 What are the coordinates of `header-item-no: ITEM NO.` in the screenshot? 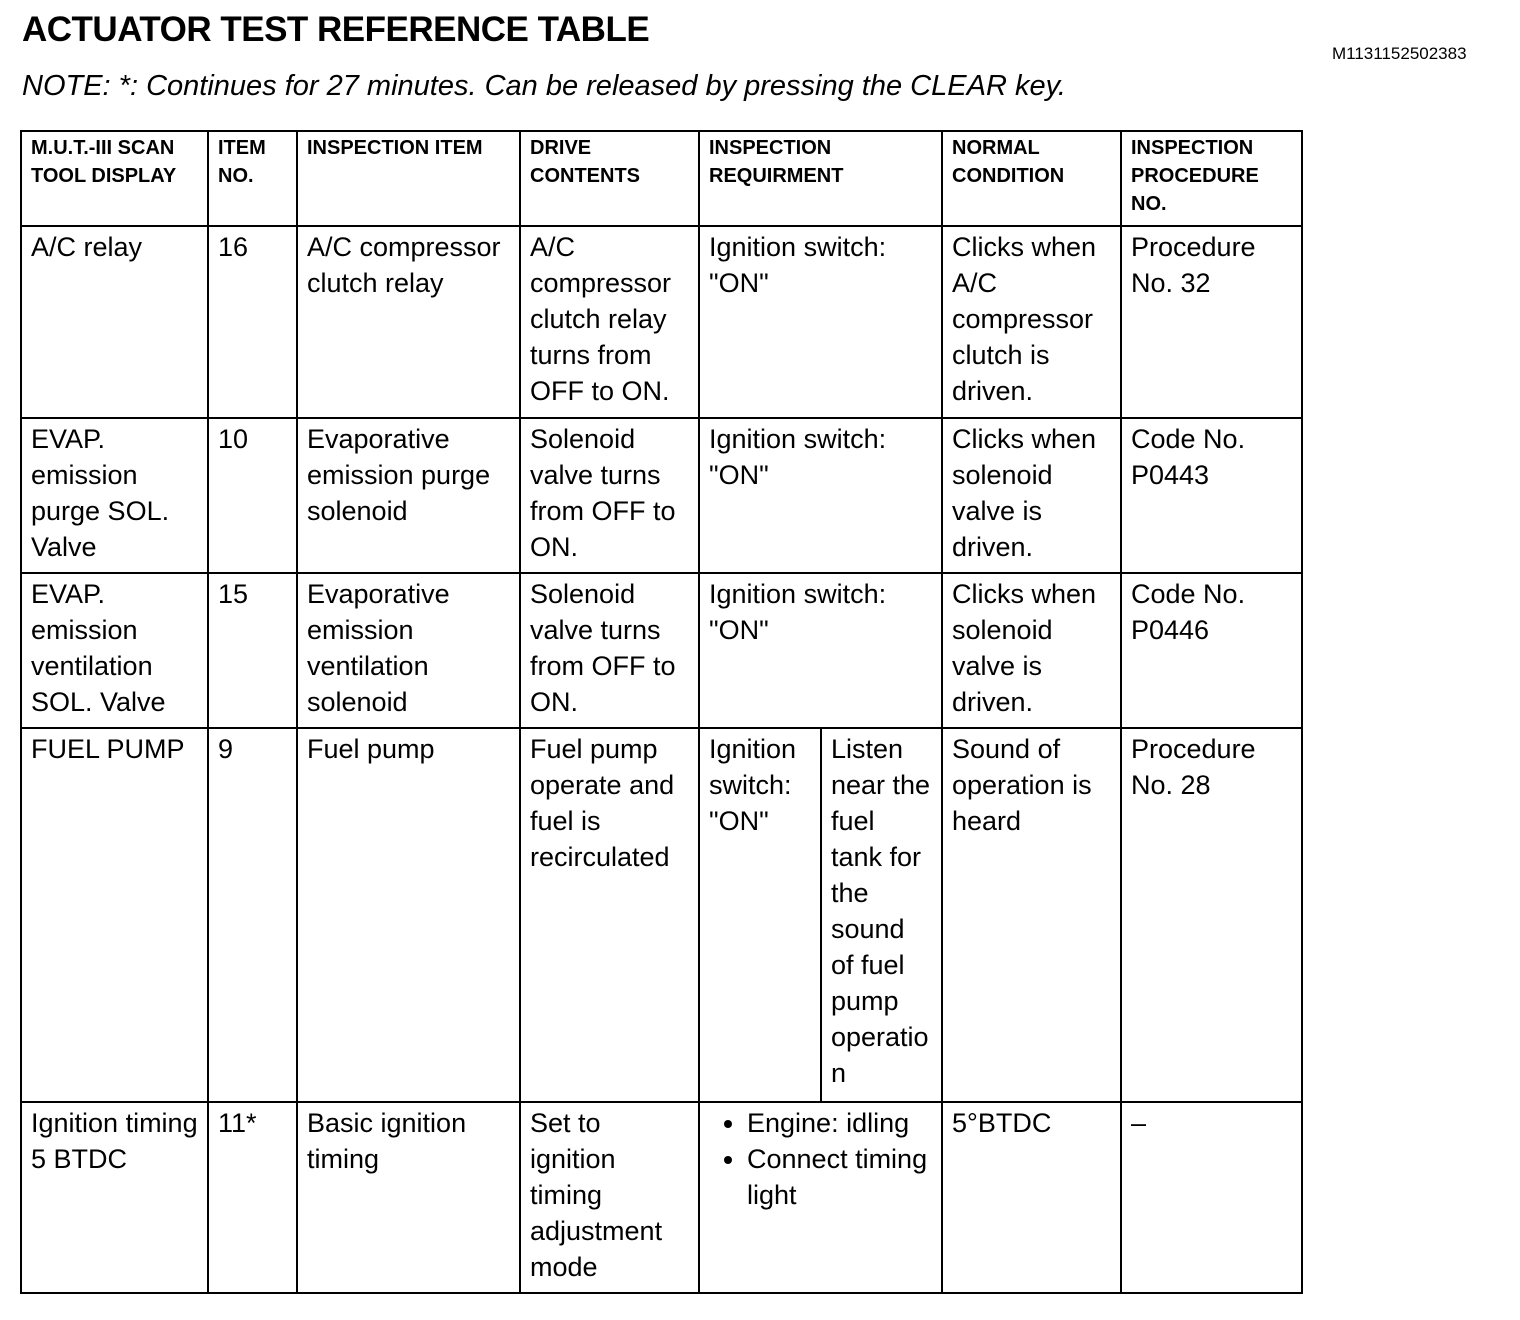 It's located at (252, 178).